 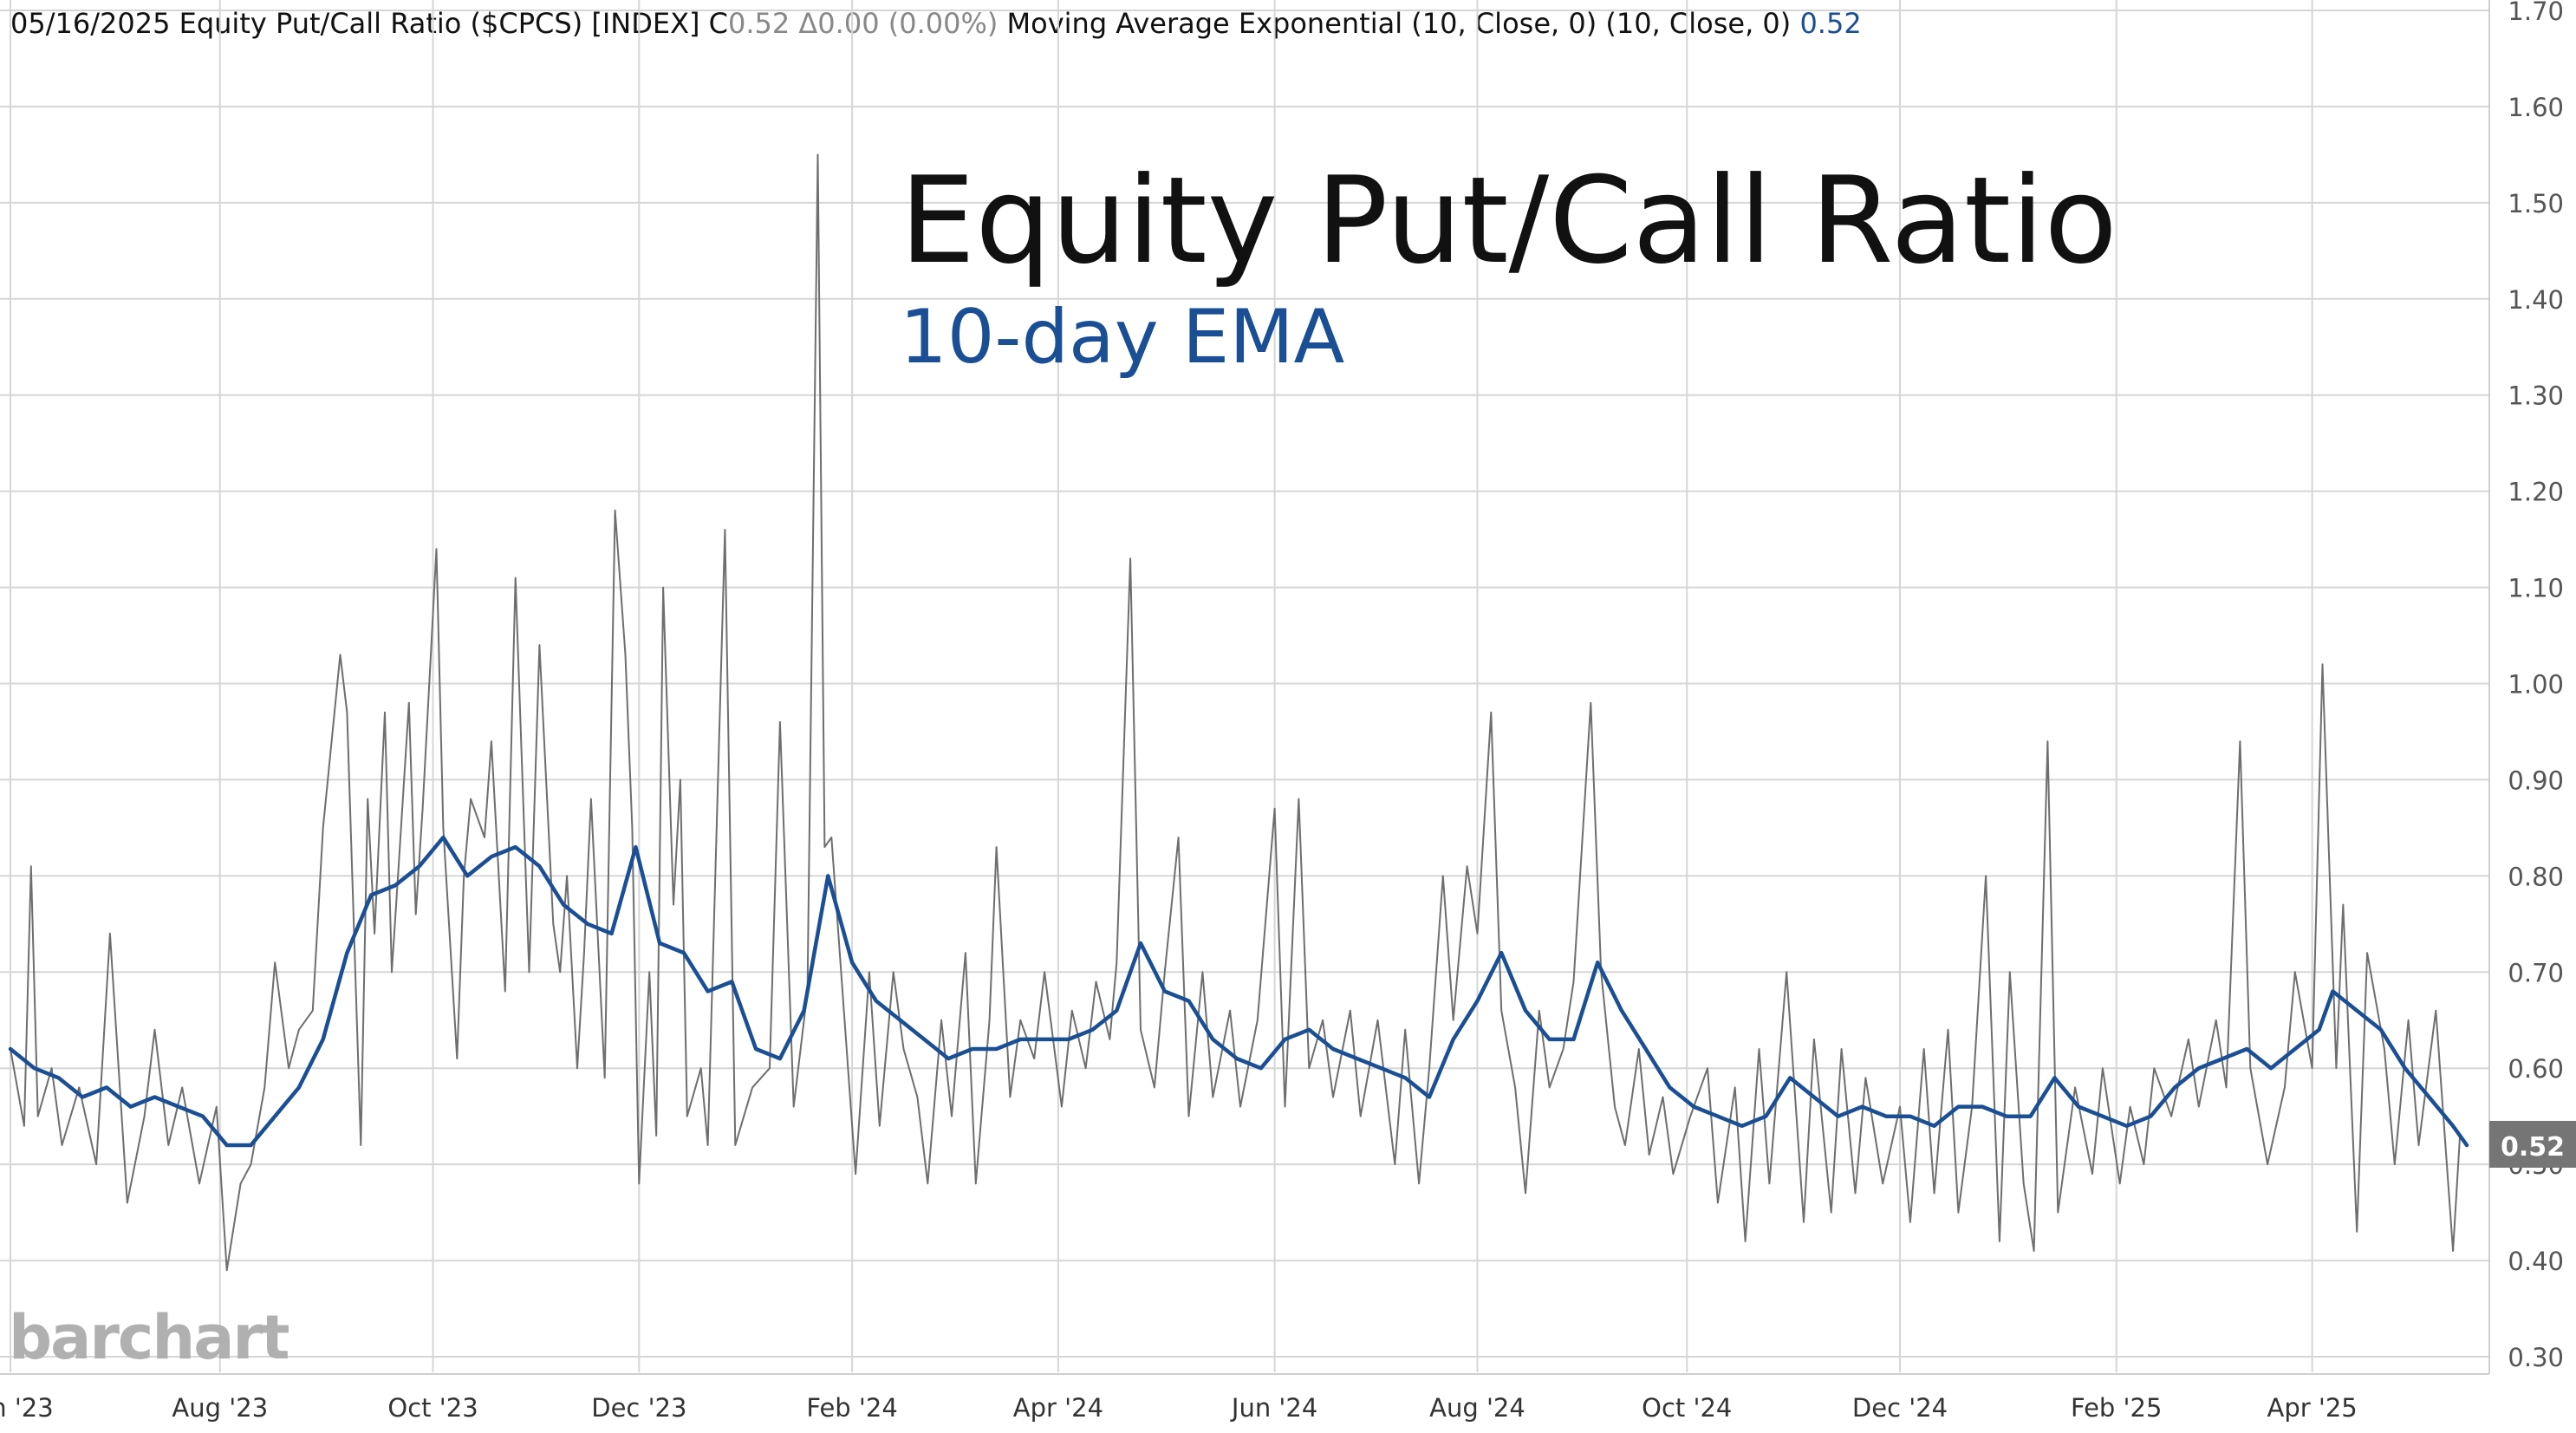 I want to click on x-tick-label: Dec '24, so click(x=1900, y=1408).